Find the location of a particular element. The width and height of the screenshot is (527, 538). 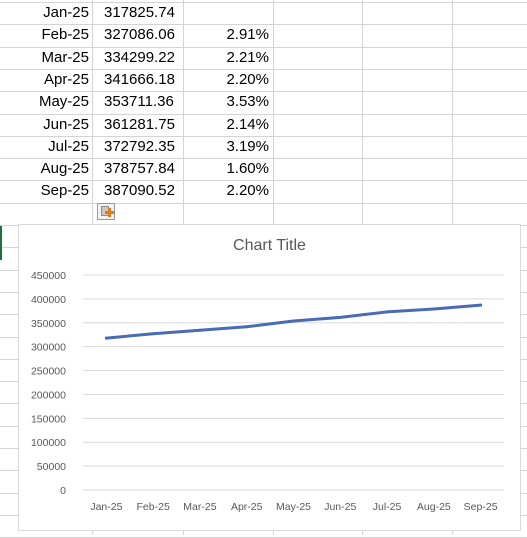

cell-value: 334299.22 is located at coordinates (139, 57).